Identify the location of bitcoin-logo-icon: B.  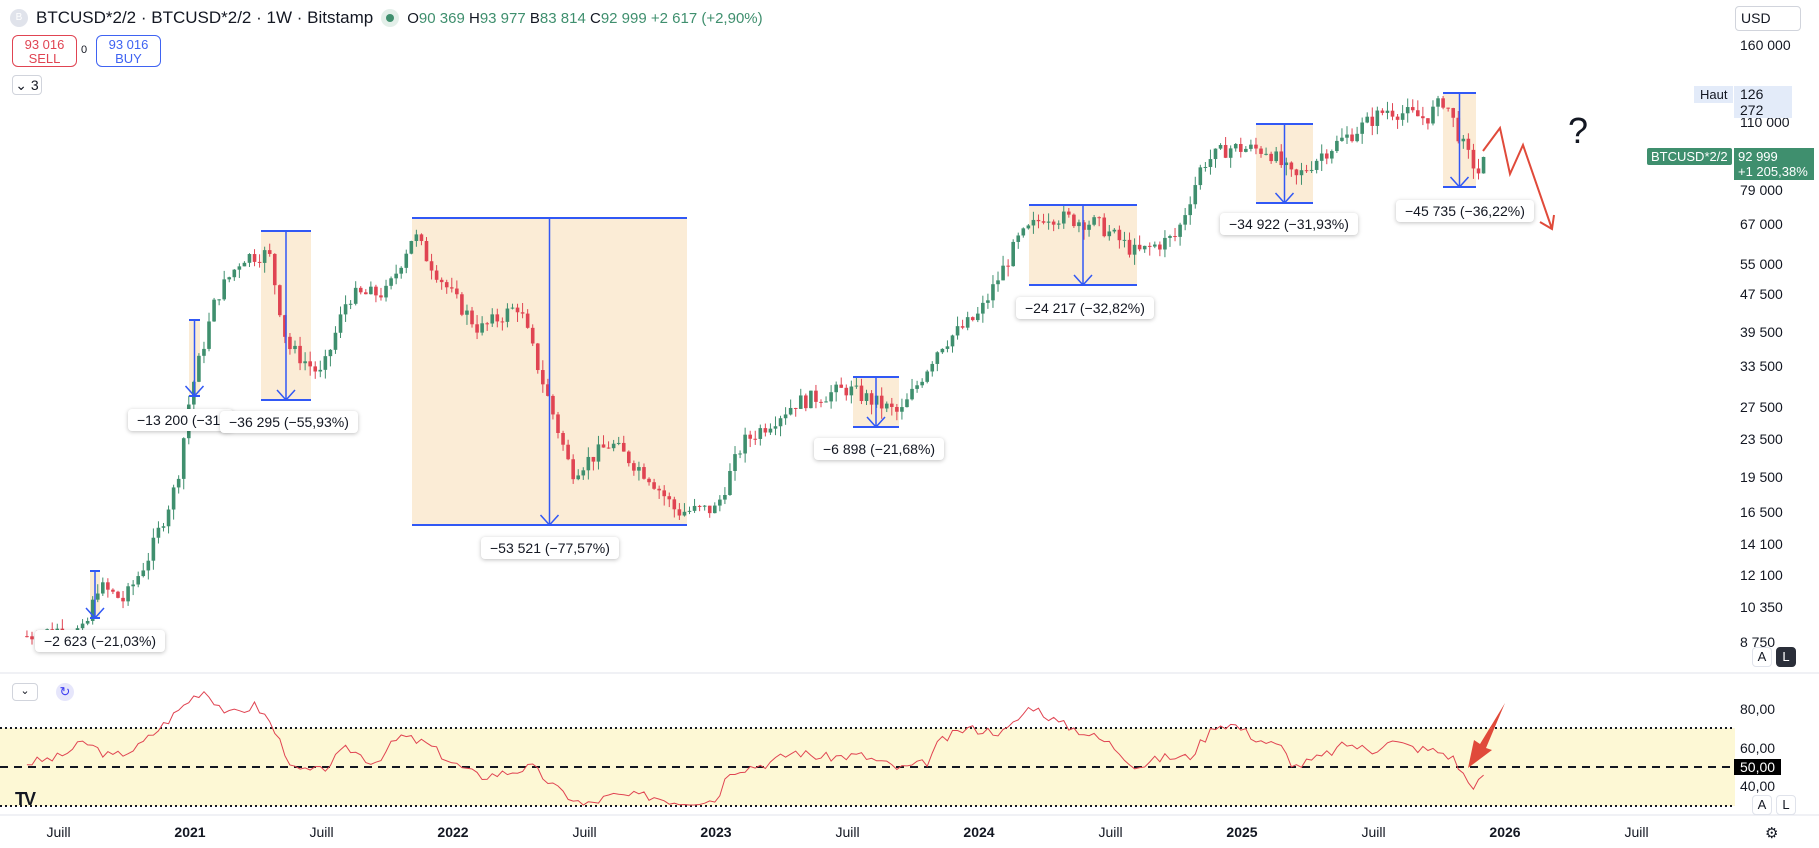
(19, 18).